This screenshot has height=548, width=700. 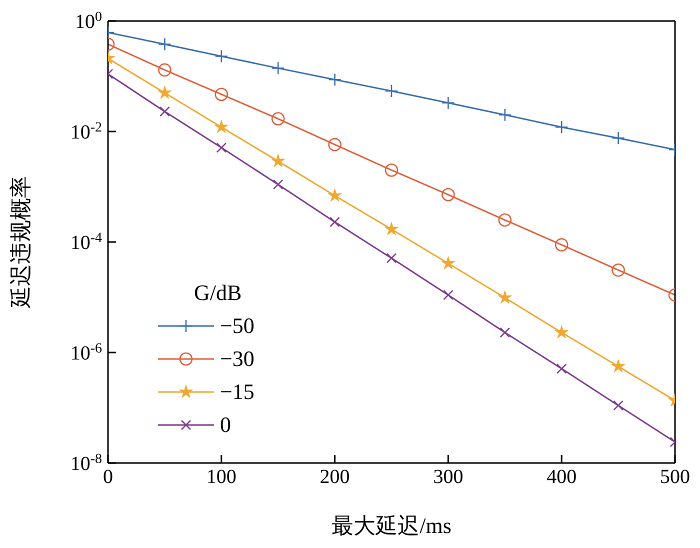 What do you see at coordinates (561, 477) in the screenshot?
I see `x-tick-label: 400` at bounding box center [561, 477].